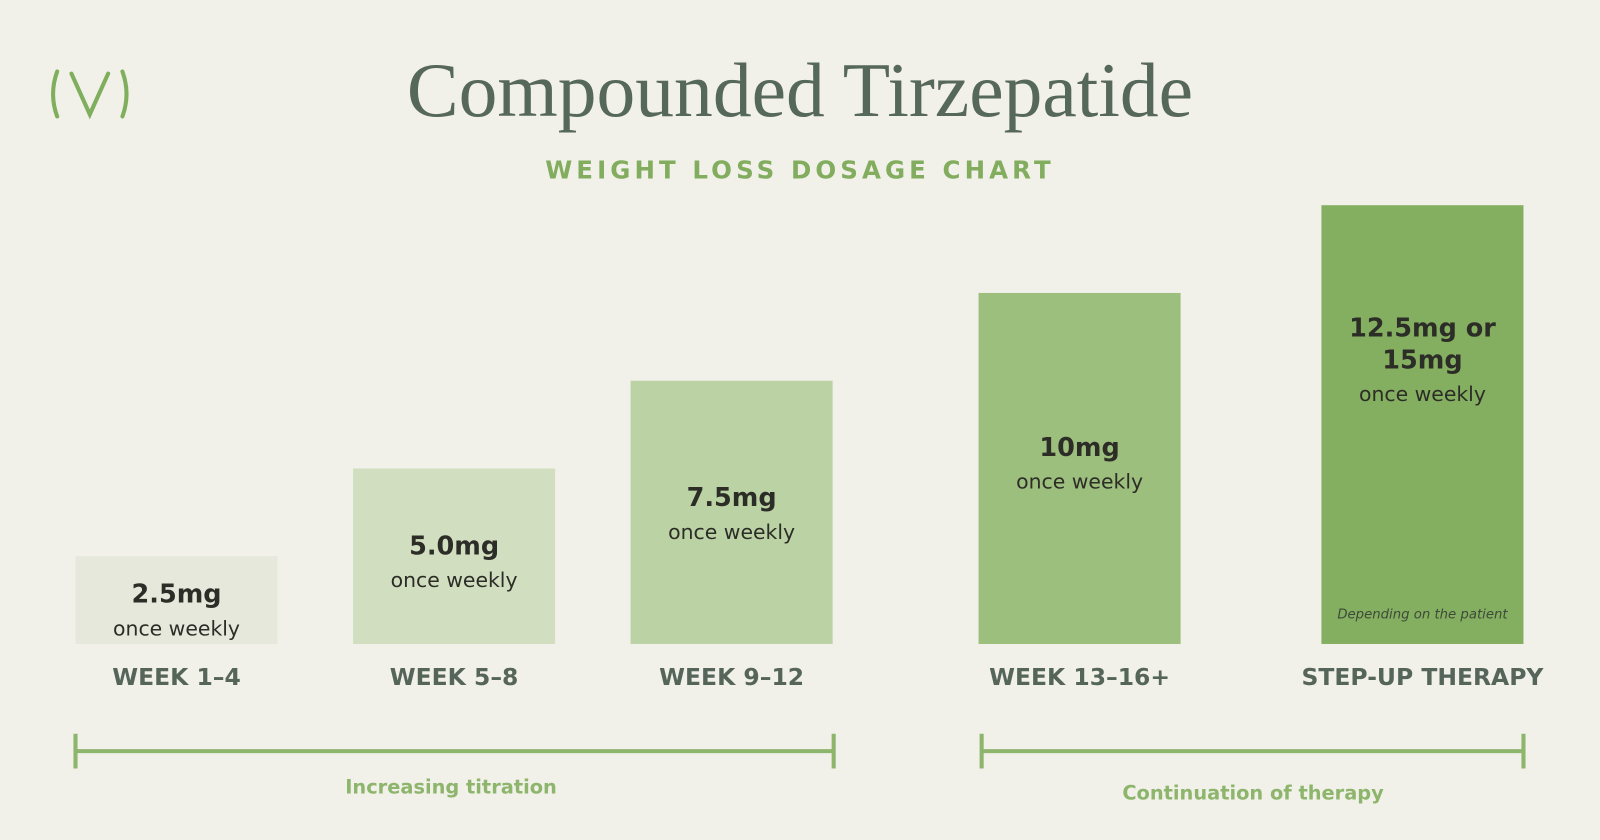 Image resolution: width=1600 pixels, height=840 pixels. What do you see at coordinates (176, 677) in the screenshot?
I see `x-tick-label: WEEK 1–4` at bounding box center [176, 677].